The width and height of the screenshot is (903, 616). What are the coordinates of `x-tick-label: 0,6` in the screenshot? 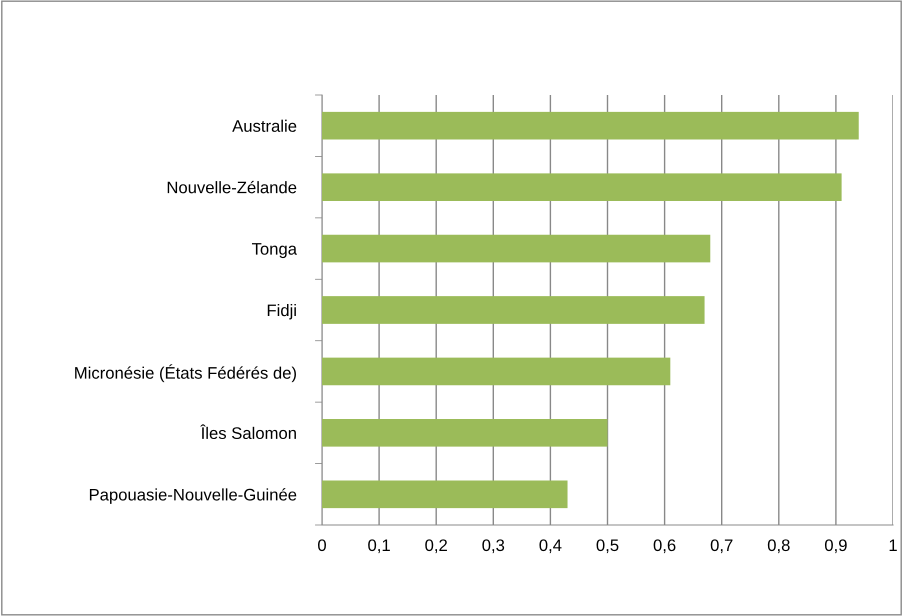 It's located at (665, 546).